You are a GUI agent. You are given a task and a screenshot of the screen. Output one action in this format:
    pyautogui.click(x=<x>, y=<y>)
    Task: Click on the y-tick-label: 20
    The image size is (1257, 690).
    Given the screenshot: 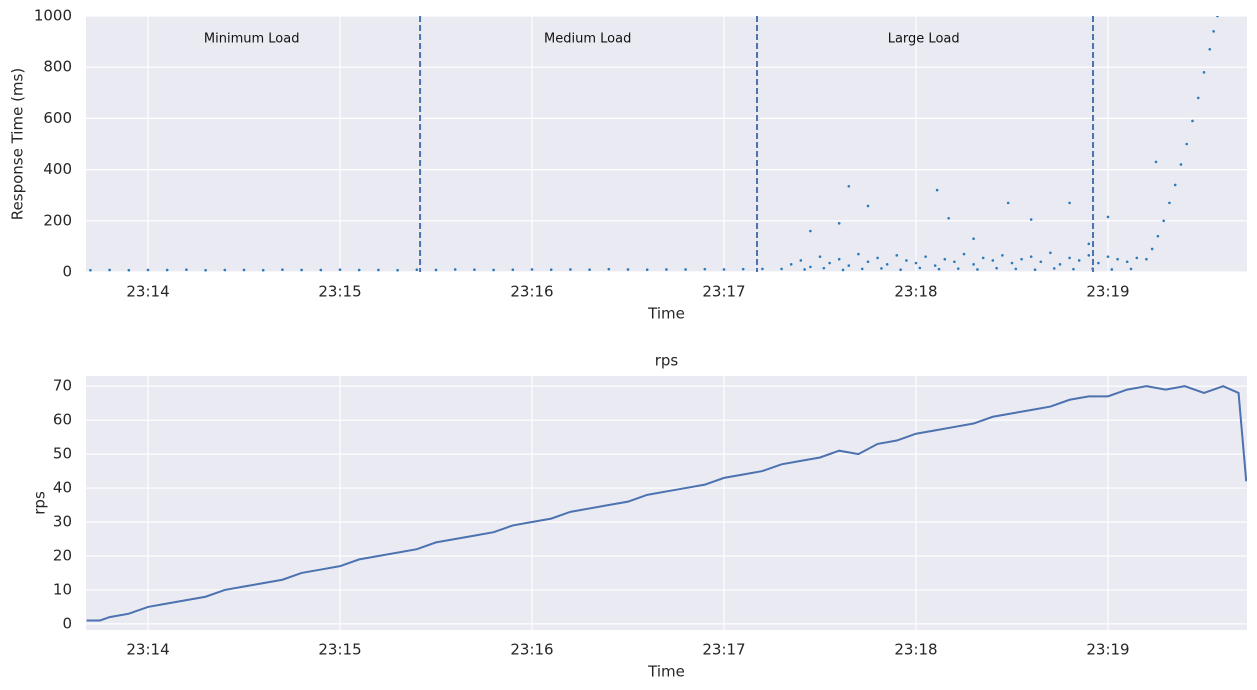 What is the action you would take?
    pyautogui.click(x=62, y=555)
    